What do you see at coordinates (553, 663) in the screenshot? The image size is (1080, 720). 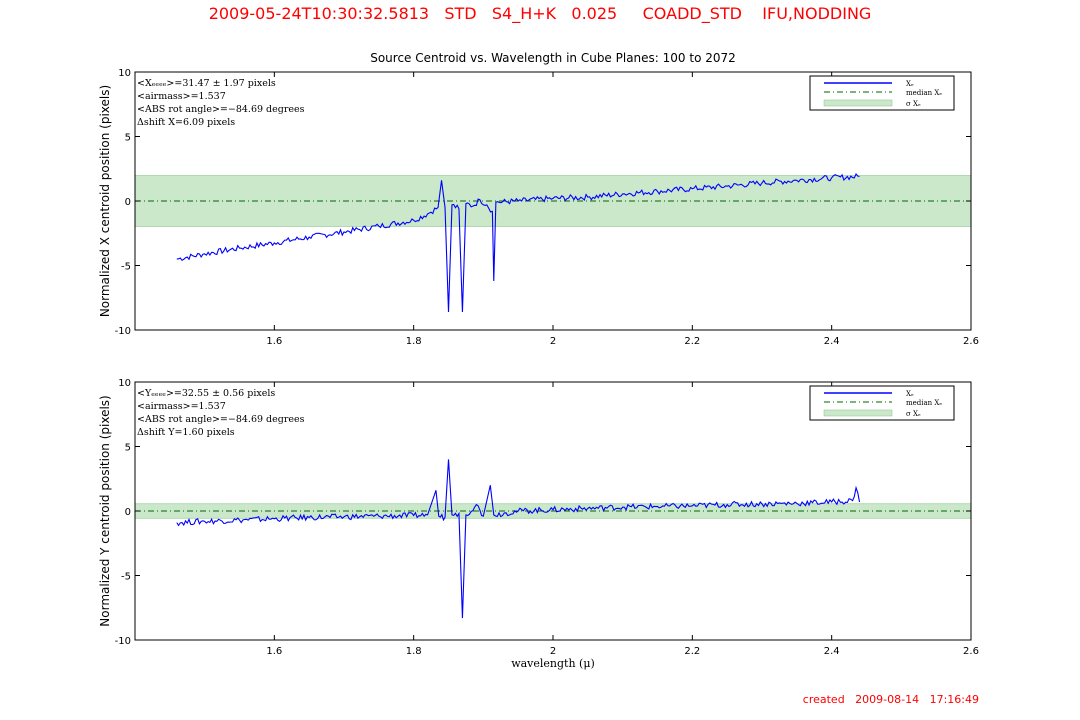 I see `x-axis-label: wavelength (μ)` at bounding box center [553, 663].